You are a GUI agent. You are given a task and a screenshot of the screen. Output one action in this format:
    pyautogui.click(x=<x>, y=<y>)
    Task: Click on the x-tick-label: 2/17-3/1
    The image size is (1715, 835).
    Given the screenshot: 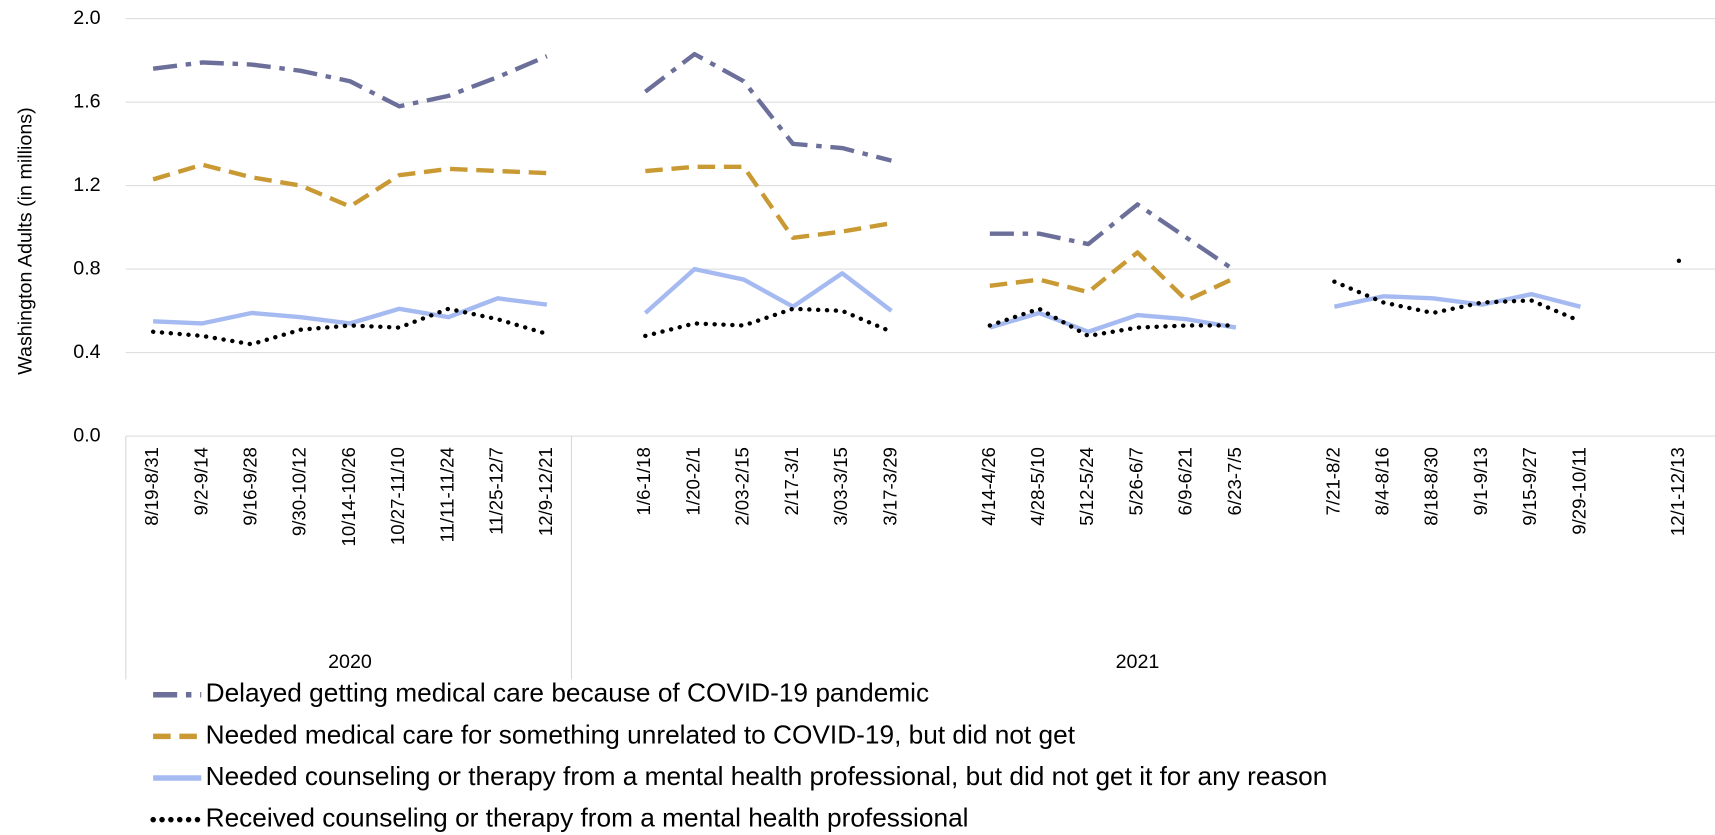 What is the action you would take?
    pyautogui.click(x=791, y=481)
    